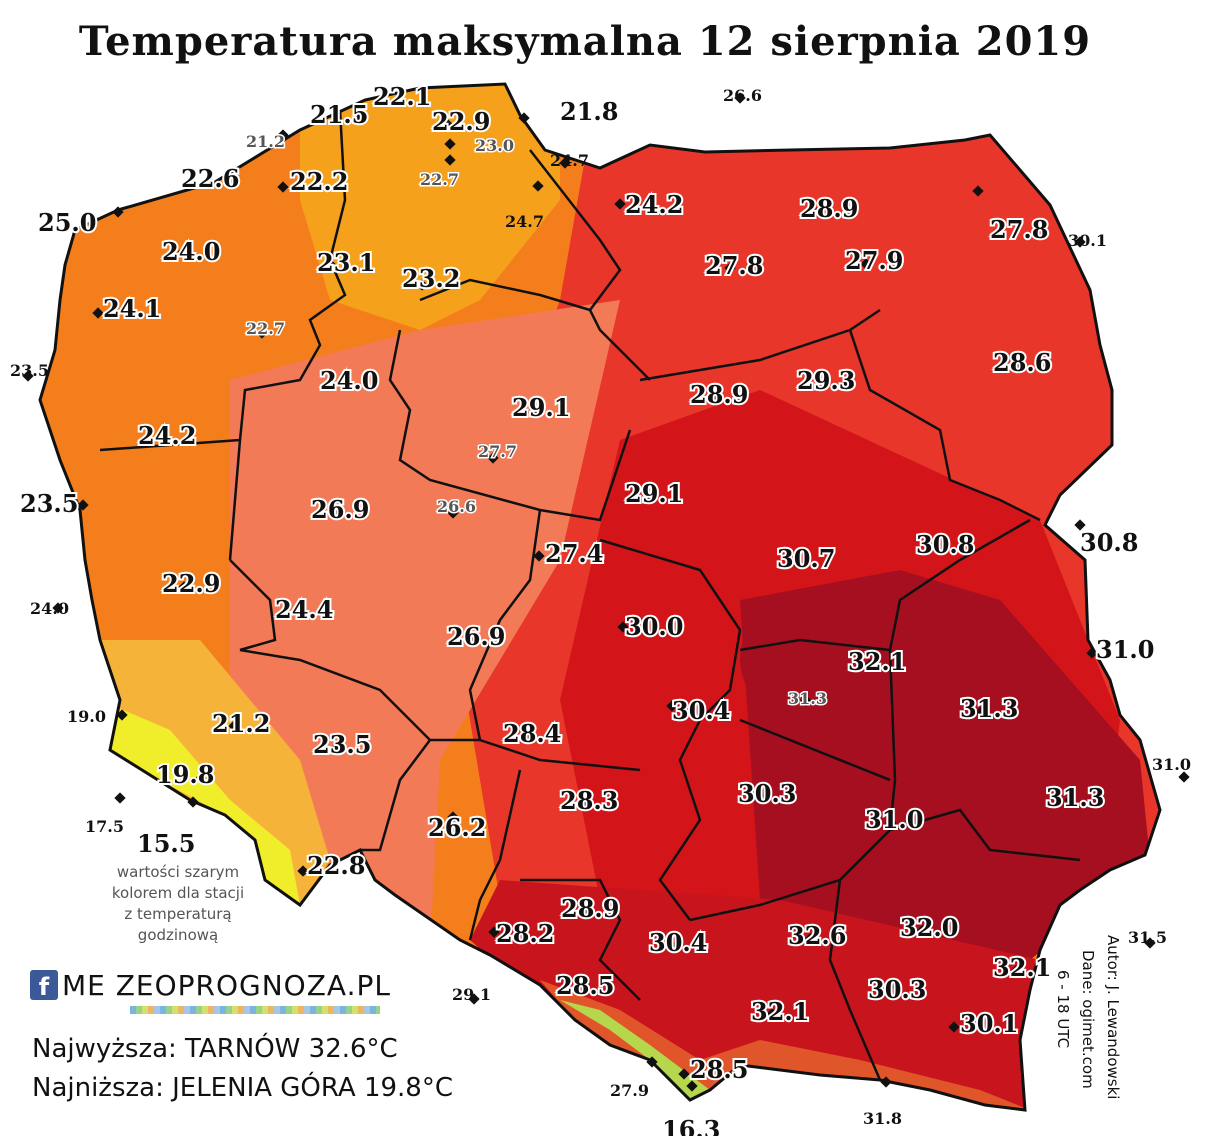  Describe the element at coordinates (882, 1118) in the screenshot. I see `station-temperature-label: 31.8` at that location.